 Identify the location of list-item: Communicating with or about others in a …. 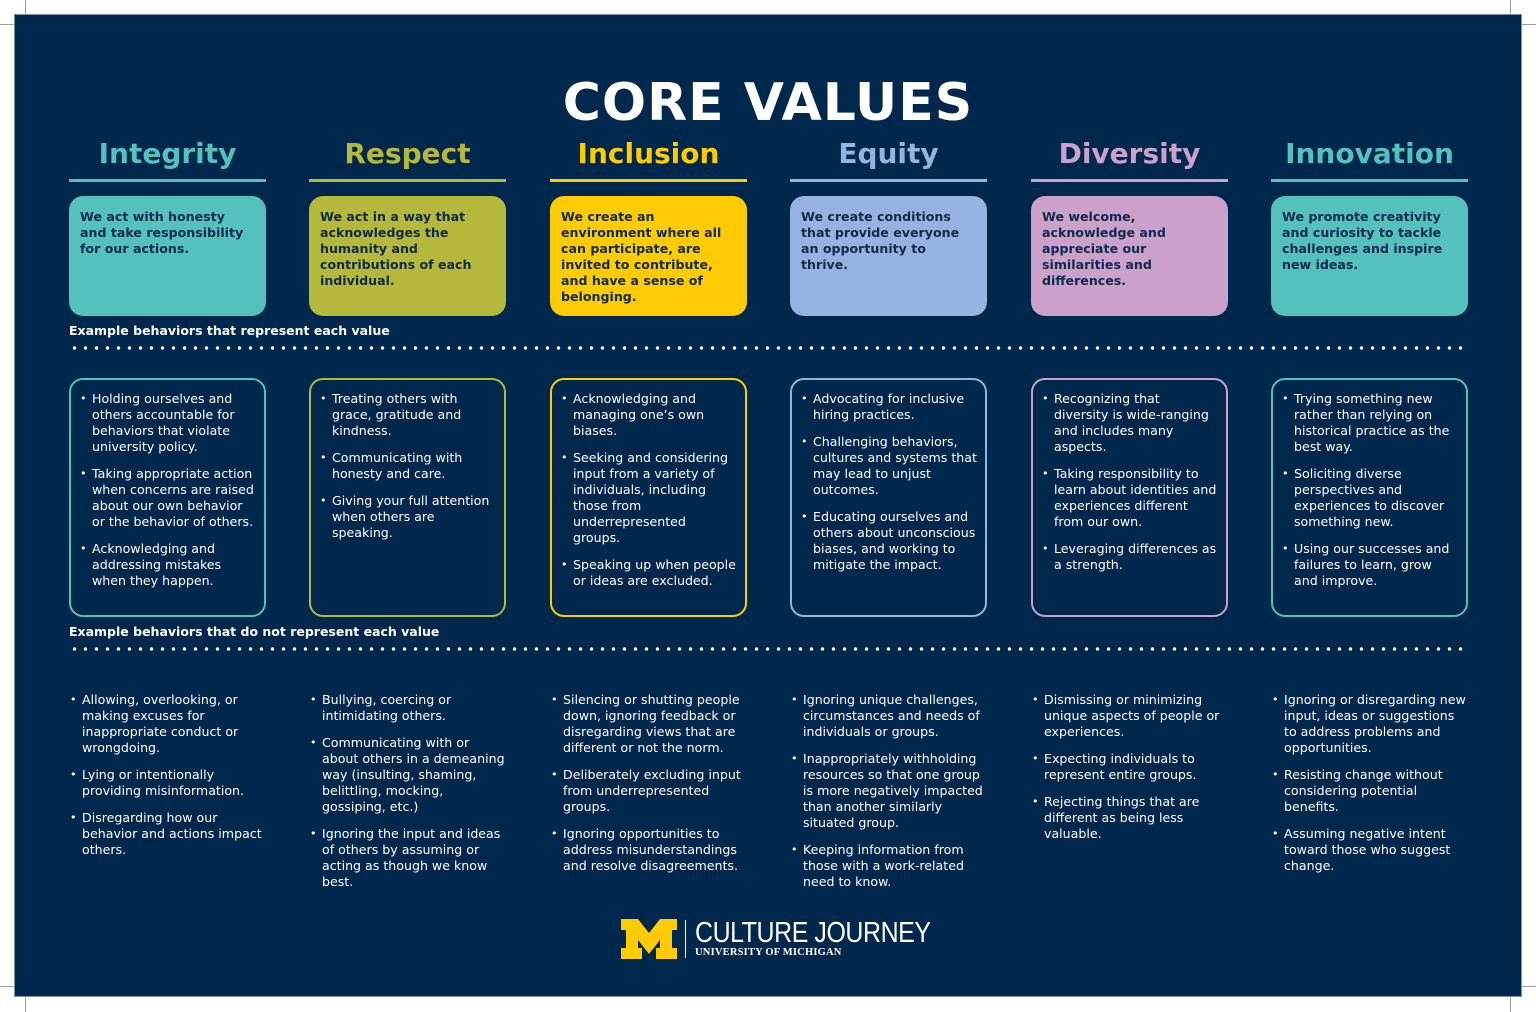
(407, 775).